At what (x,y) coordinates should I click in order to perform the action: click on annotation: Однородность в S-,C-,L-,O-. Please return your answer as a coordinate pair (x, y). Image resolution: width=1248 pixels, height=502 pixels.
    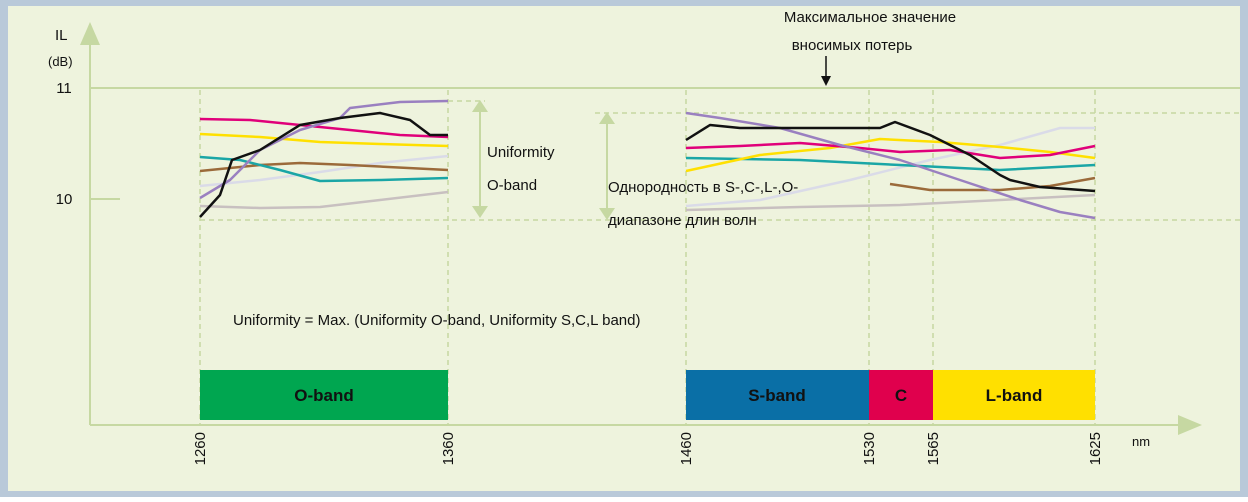
    Looking at the image, I should click on (703, 187).